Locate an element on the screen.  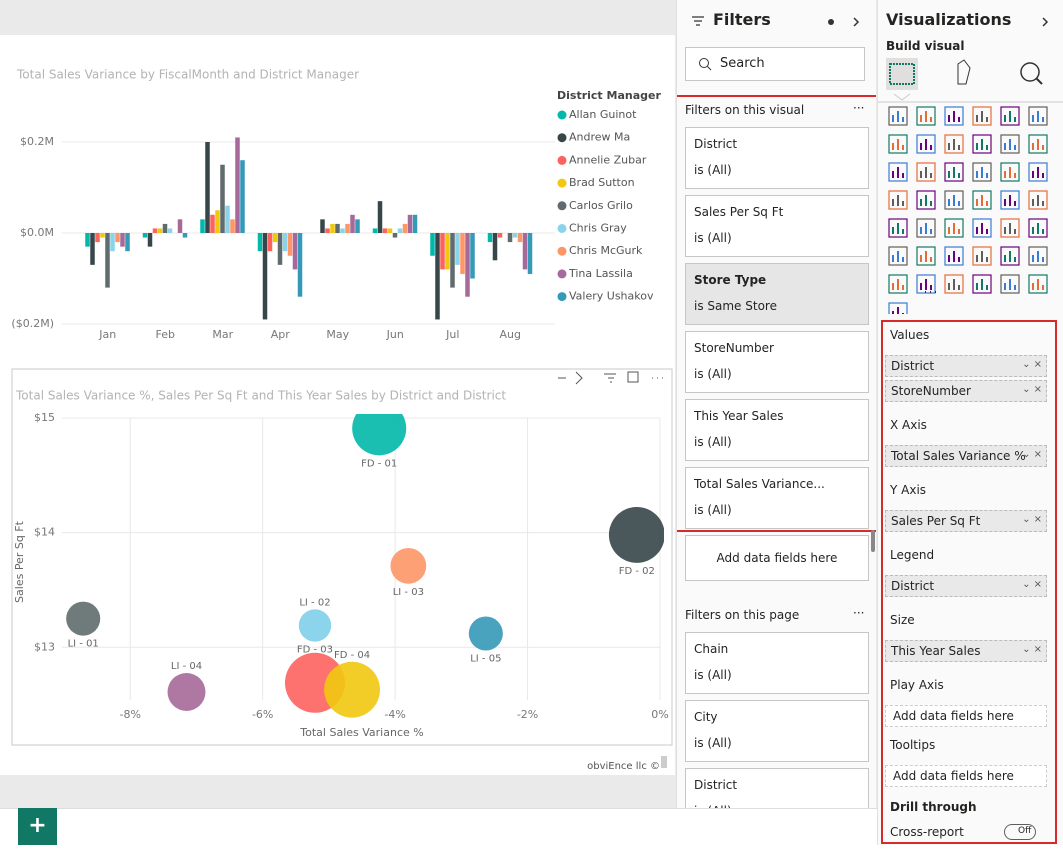
filter-name: Chain is located at coordinates (711, 649).